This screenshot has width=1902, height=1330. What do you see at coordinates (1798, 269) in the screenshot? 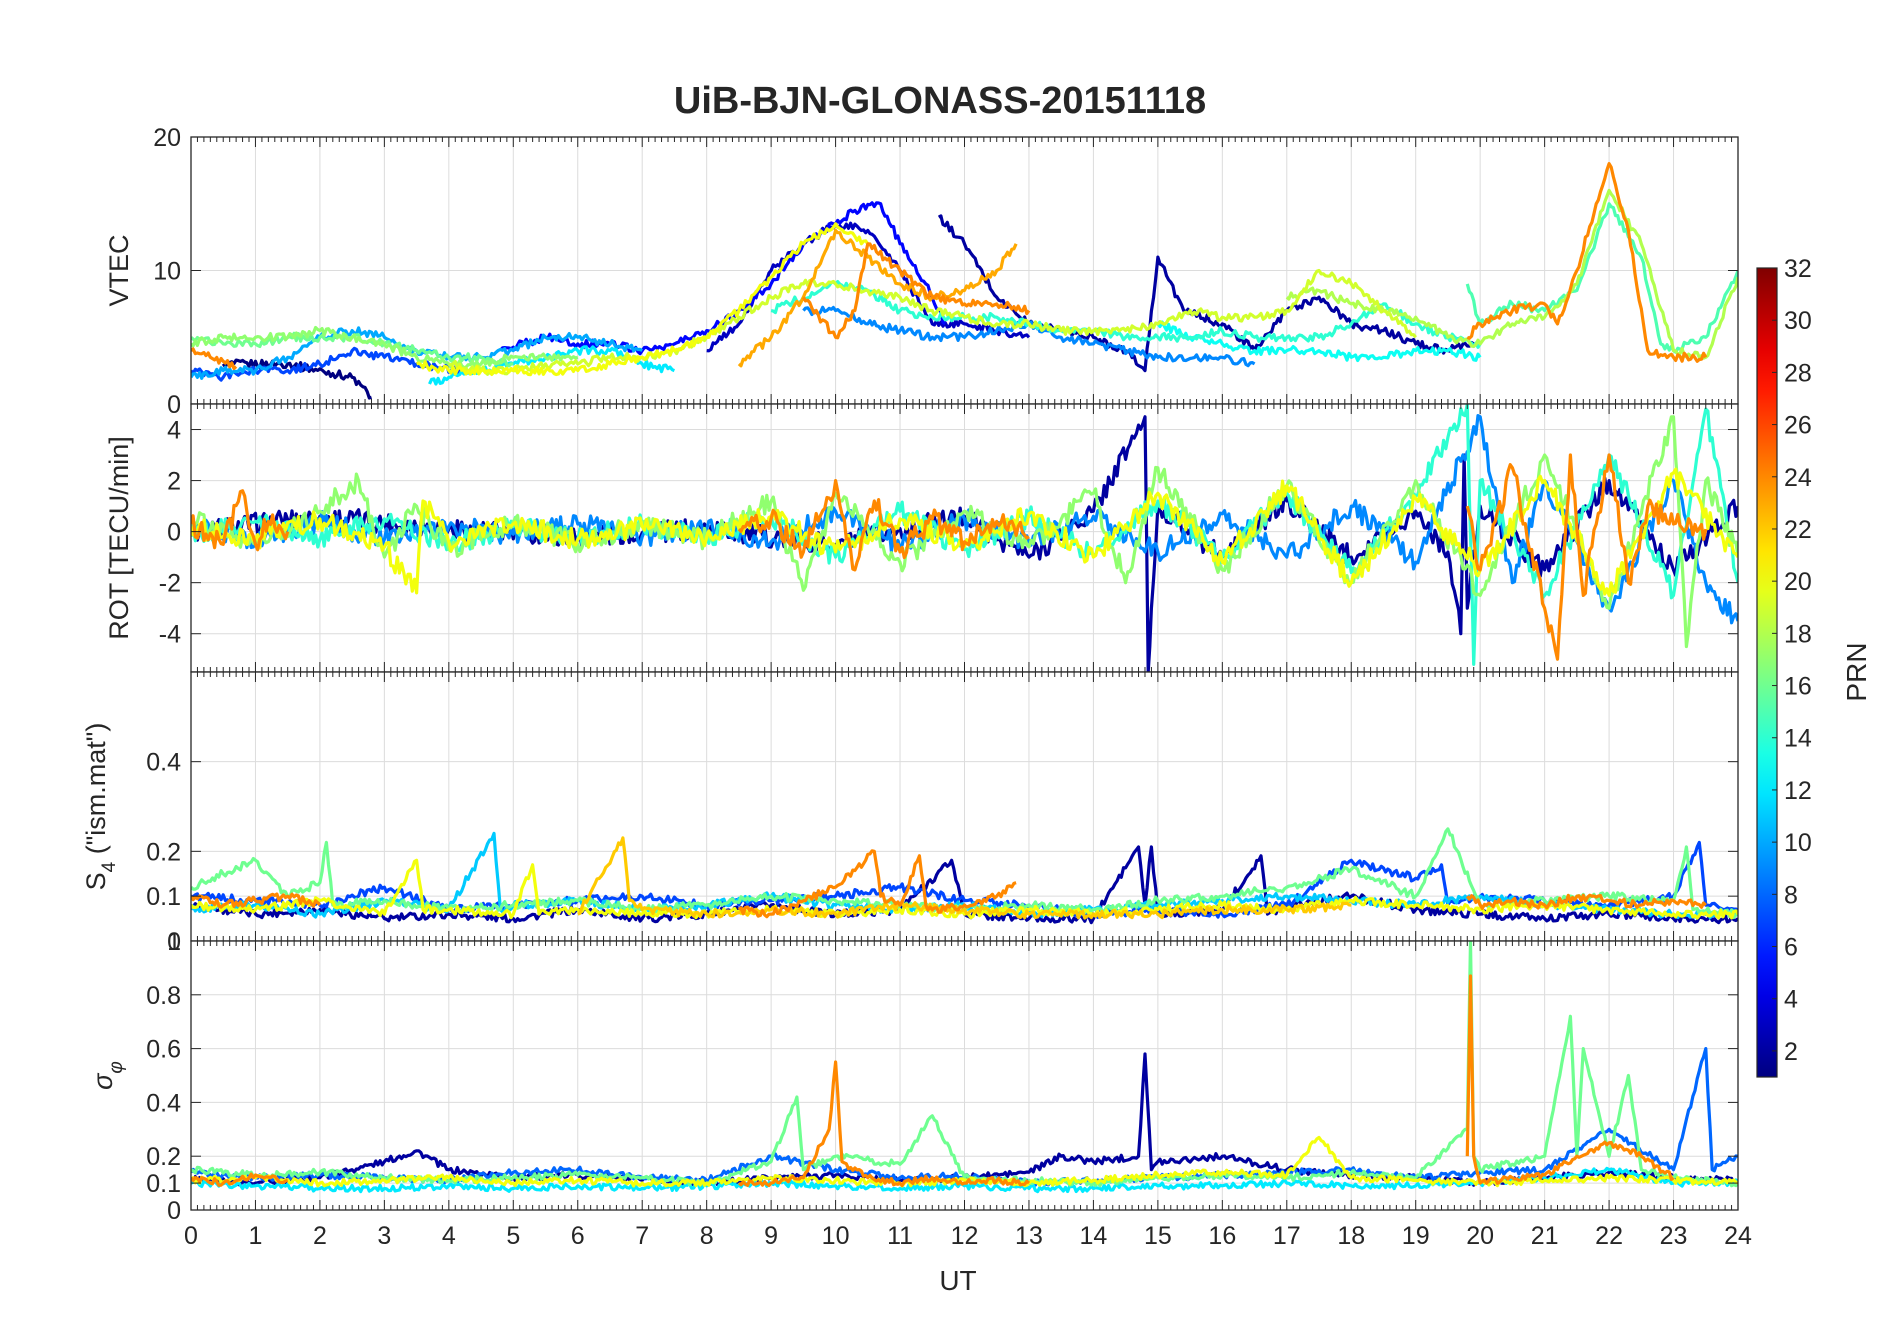
I see `colorbar-tick-label: 32` at bounding box center [1798, 269].